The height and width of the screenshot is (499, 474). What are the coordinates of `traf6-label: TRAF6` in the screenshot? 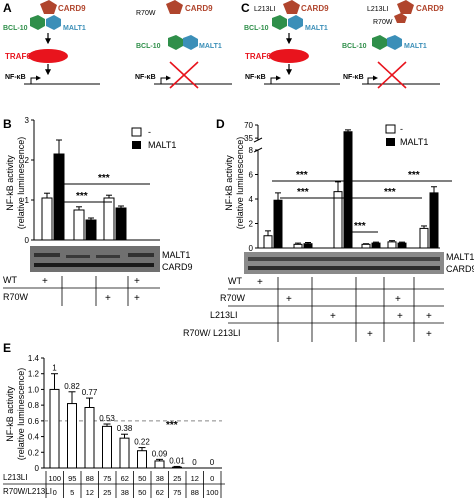 It's located at (258, 56).